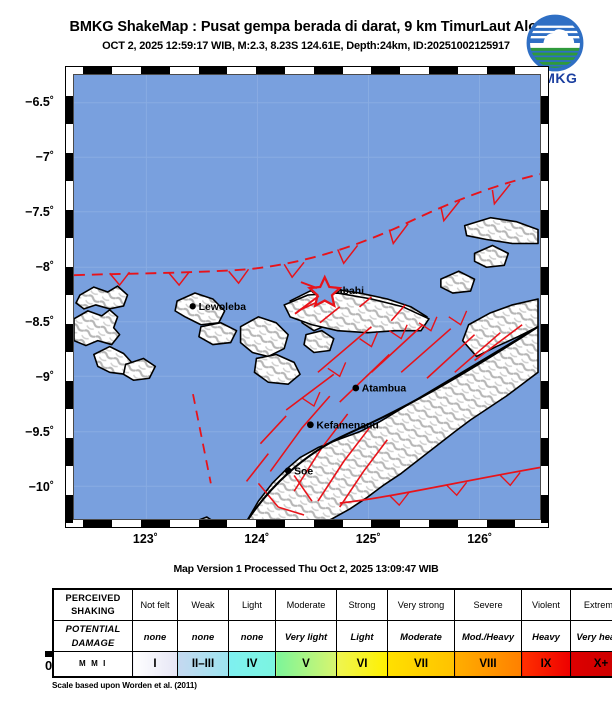 This screenshot has height=717, width=612. Describe the element at coordinates (546, 636) in the screenshot. I see `legend-damage-IX: Heavy` at that location.